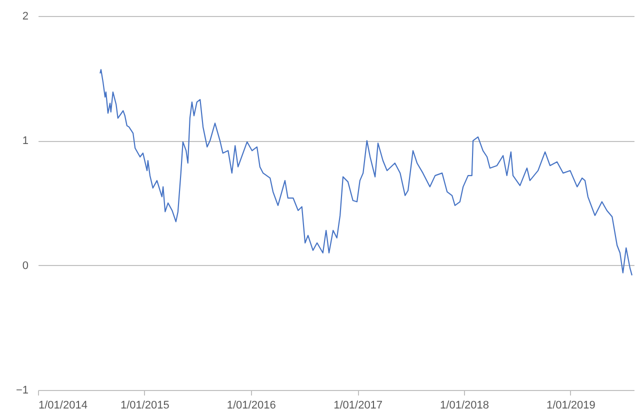 This screenshot has width=636, height=414. I want to click on x-tick-label: 1/01/2015, so click(145, 406).